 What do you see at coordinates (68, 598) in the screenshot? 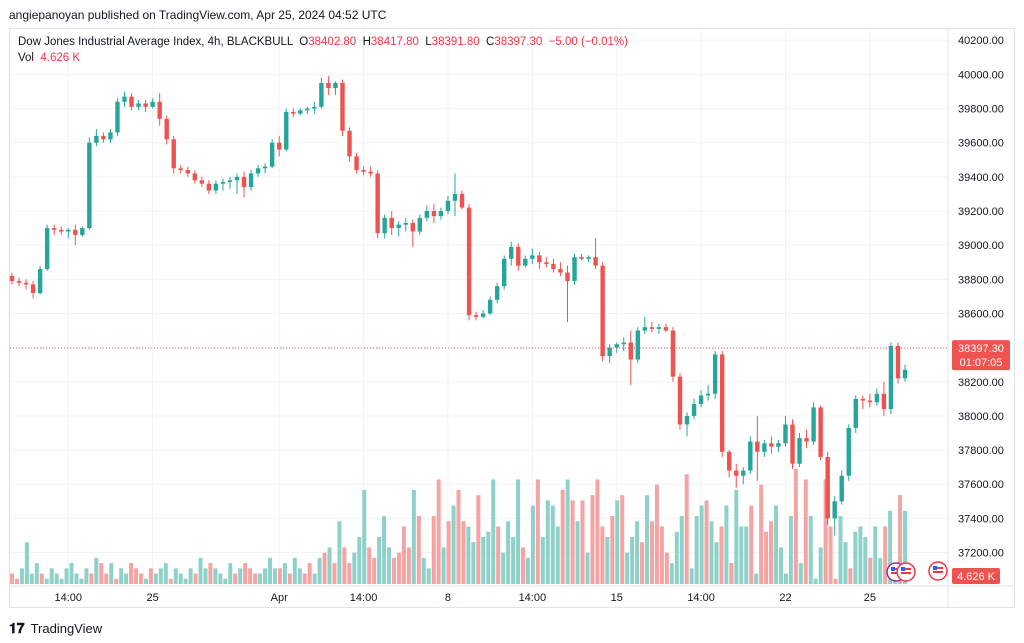
I see `x-tick-label: 14:00` at bounding box center [68, 598].